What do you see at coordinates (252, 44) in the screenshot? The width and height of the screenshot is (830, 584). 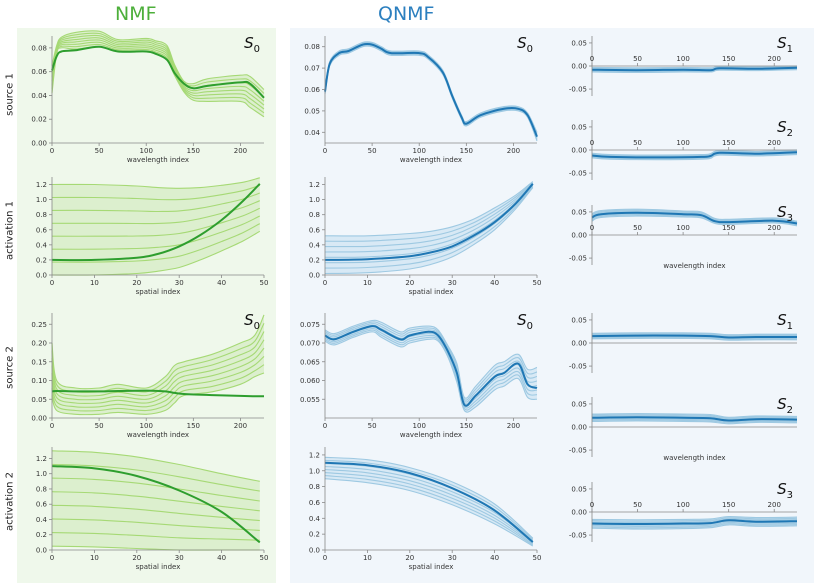 I see `panel-title: S0` at bounding box center [252, 44].